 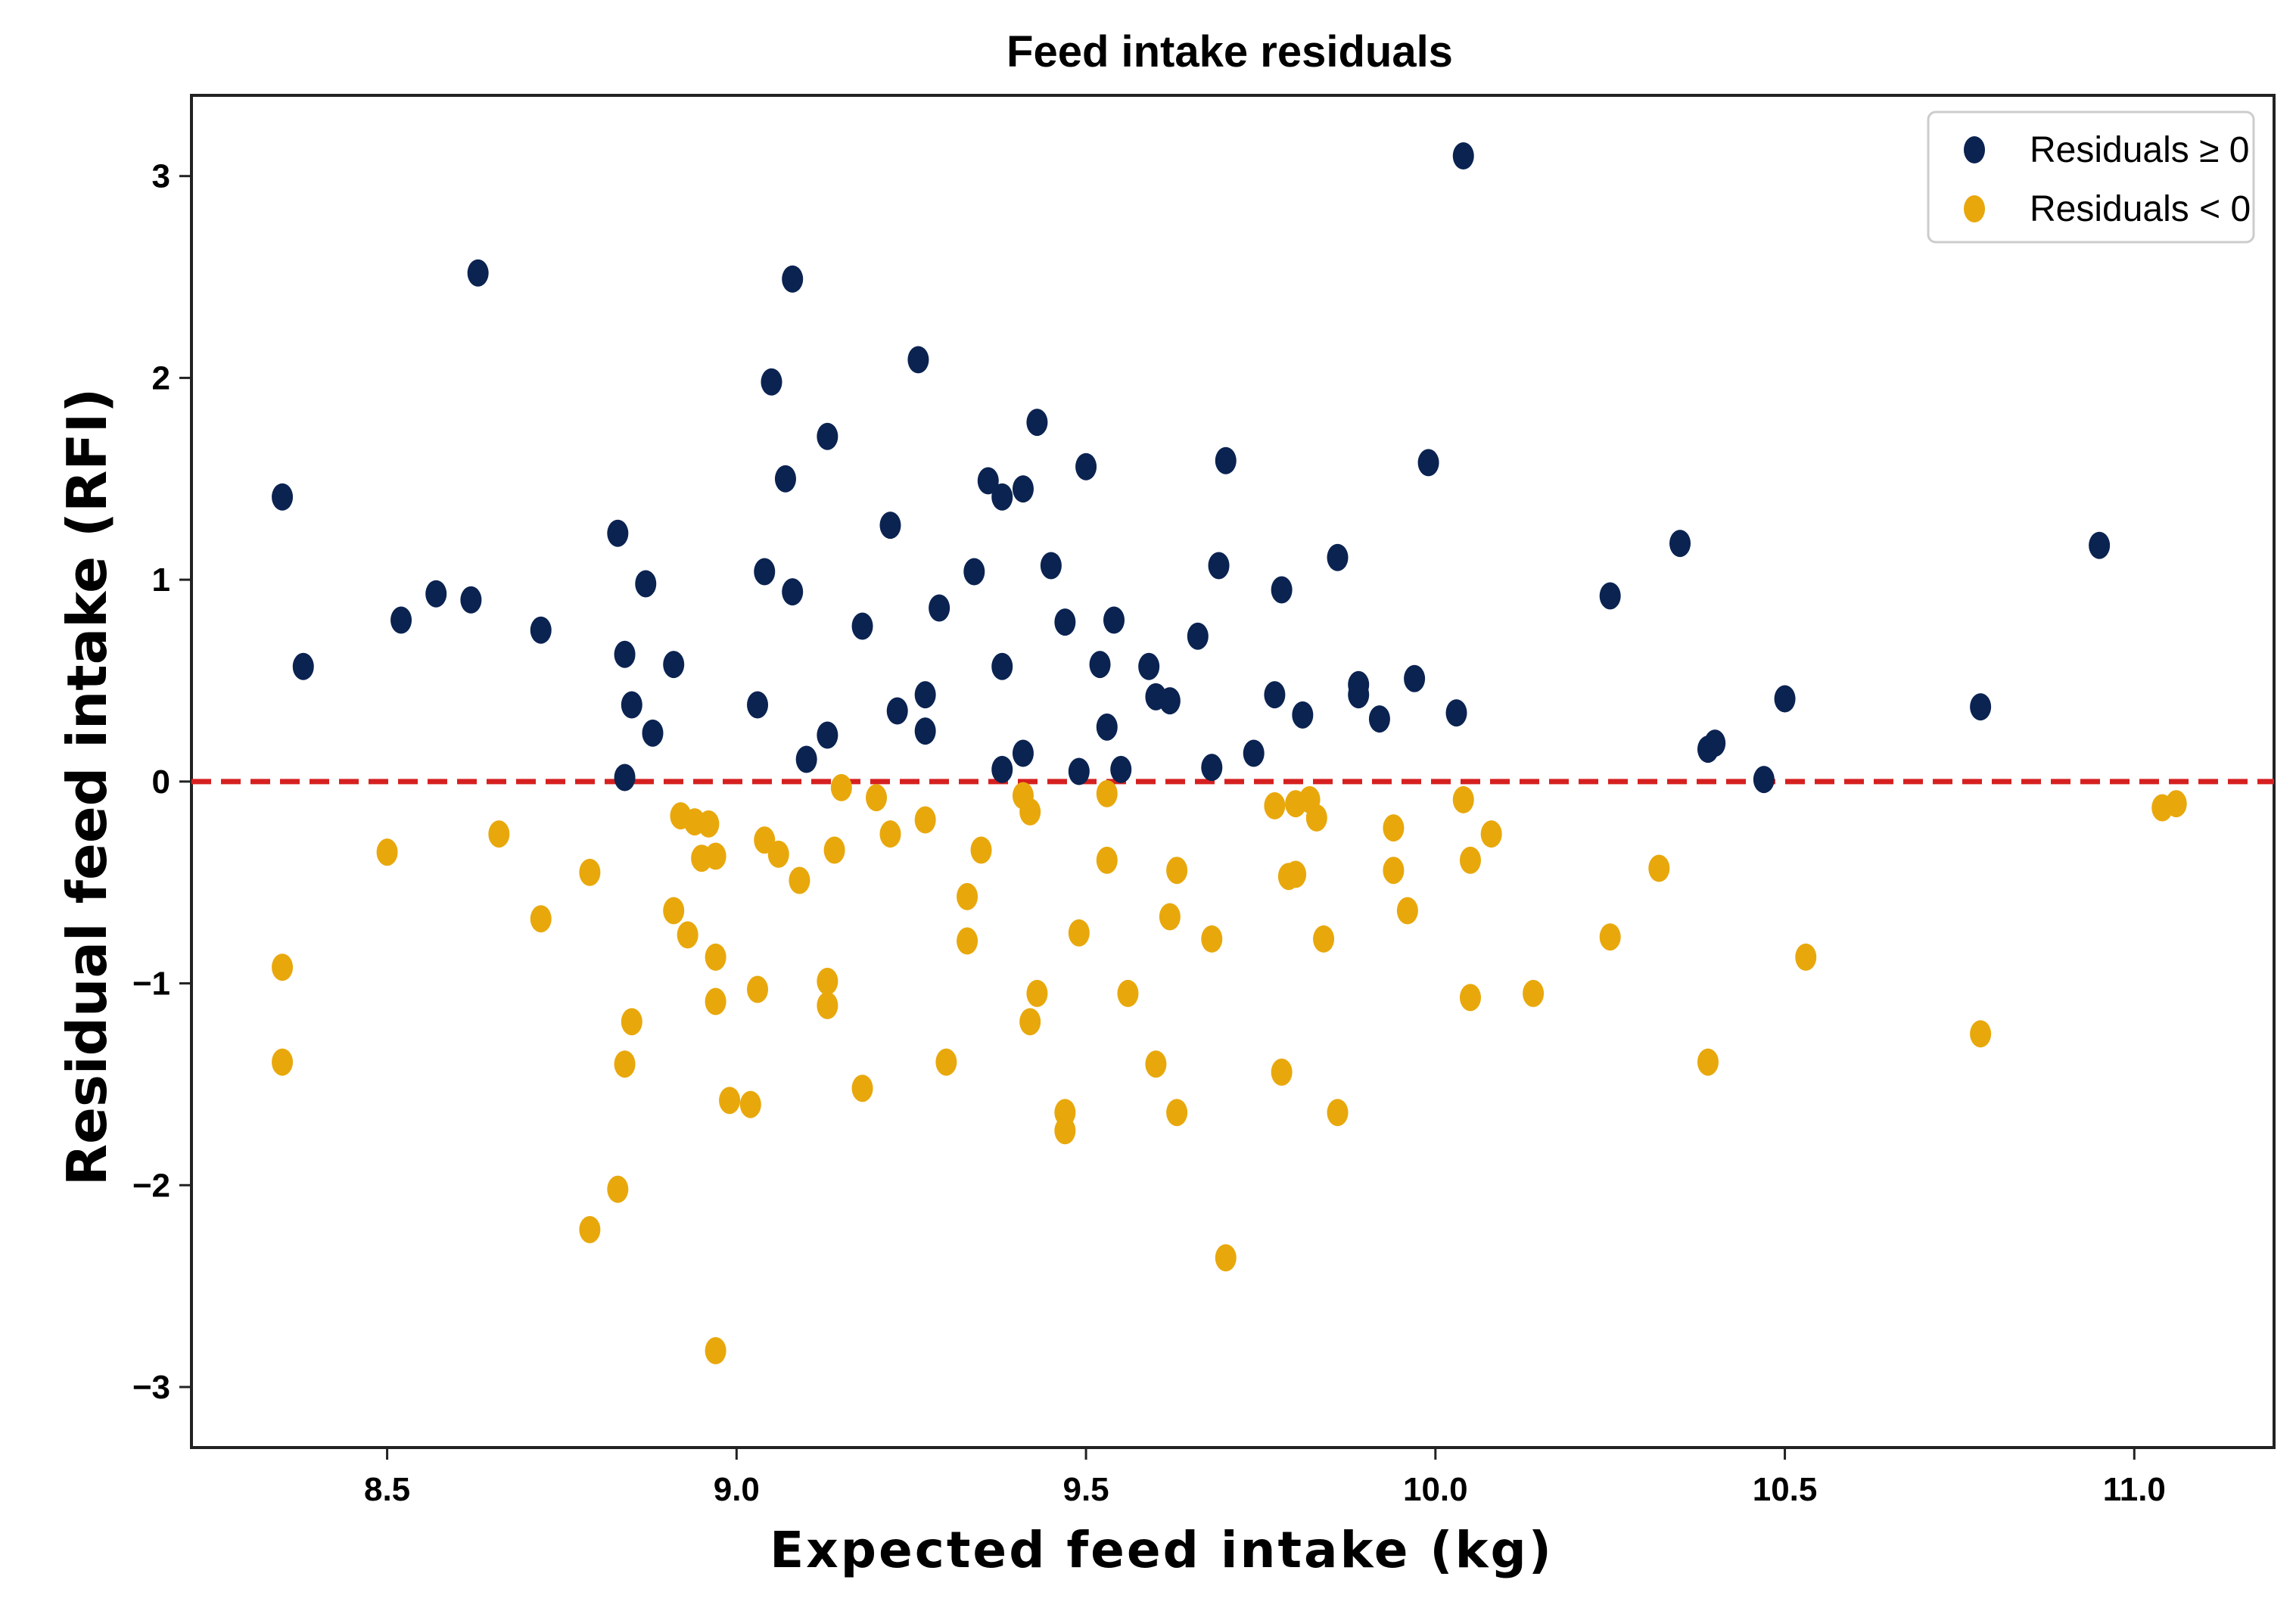 What do you see at coordinates (2140, 209) in the screenshot?
I see `legend-label-negative: Residuals < 0` at bounding box center [2140, 209].